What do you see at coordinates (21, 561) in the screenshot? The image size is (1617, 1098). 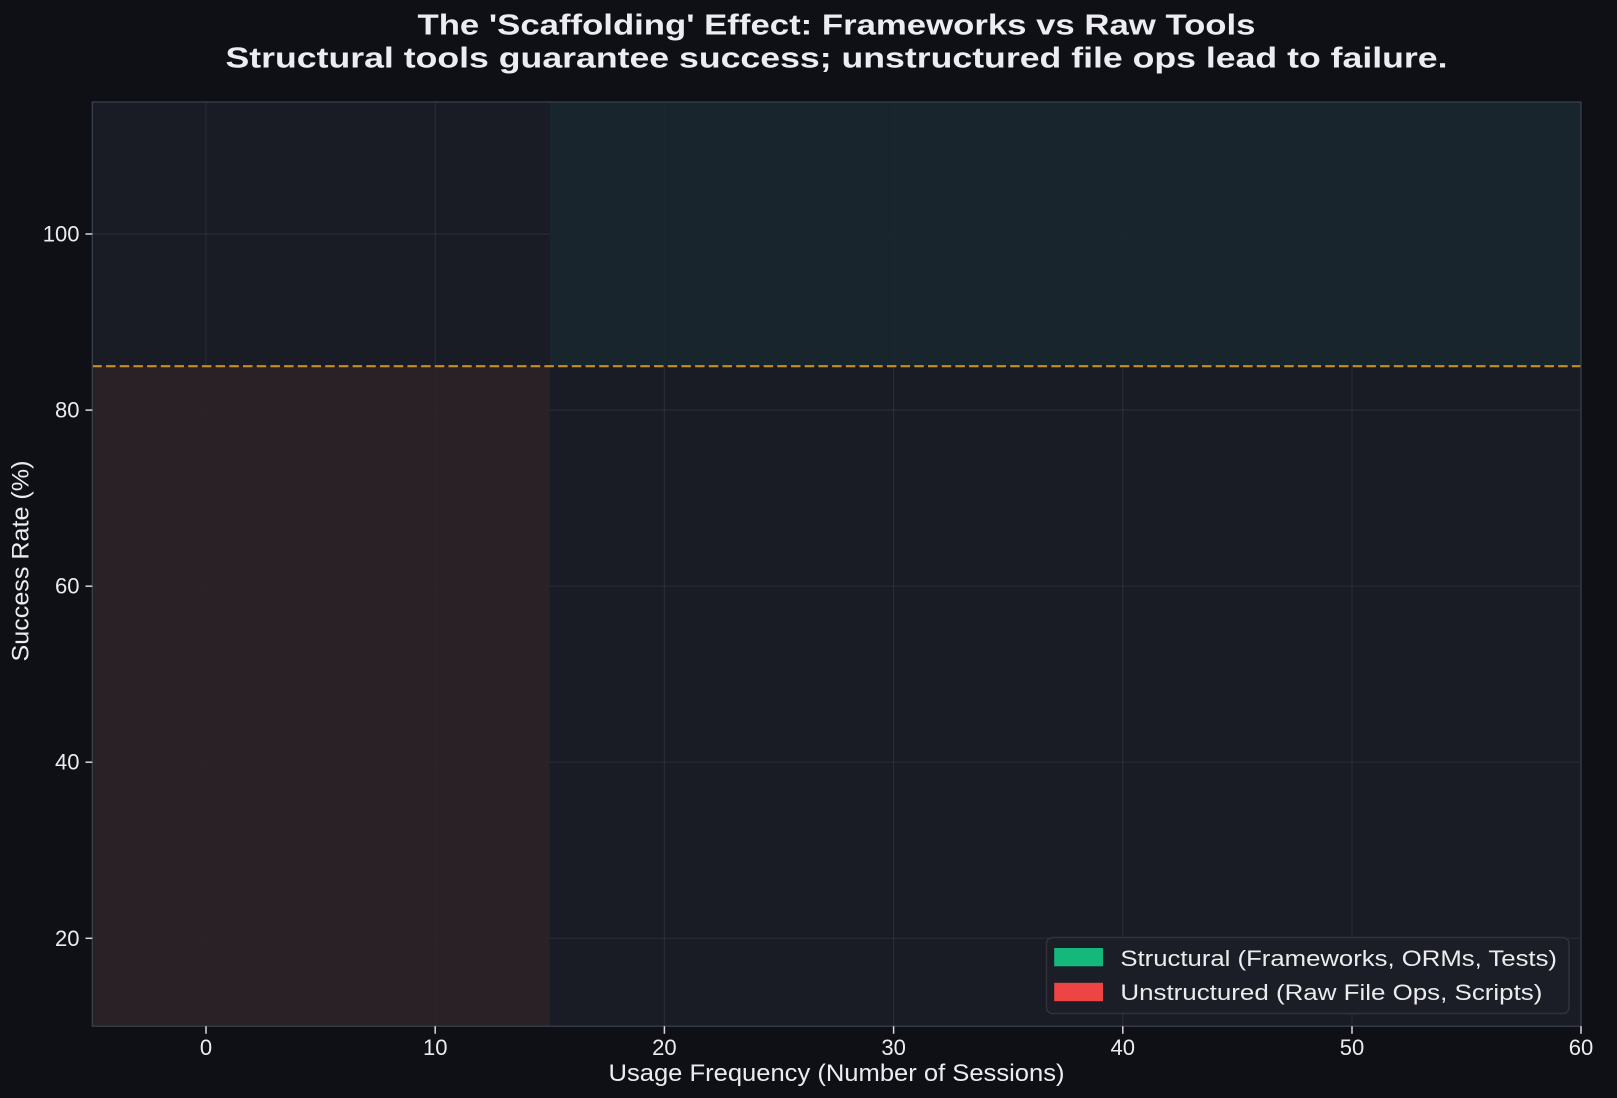 I see `svg-text: Success Rate (%)` at bounding box center [21, 561].